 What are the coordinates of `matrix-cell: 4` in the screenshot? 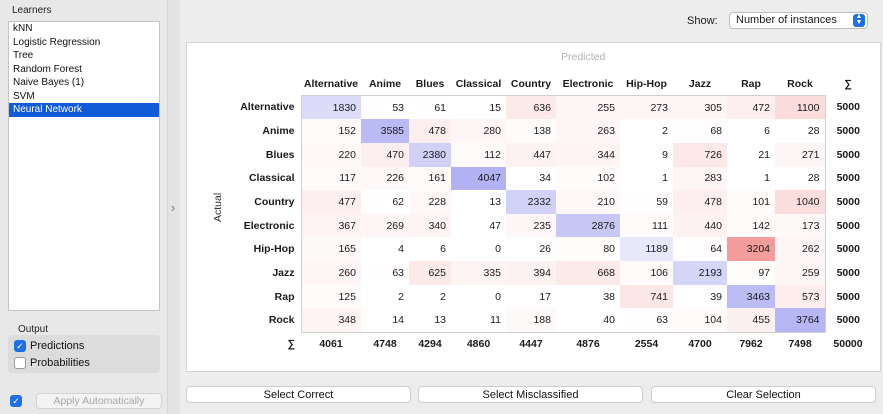 It's located at (401, 249).